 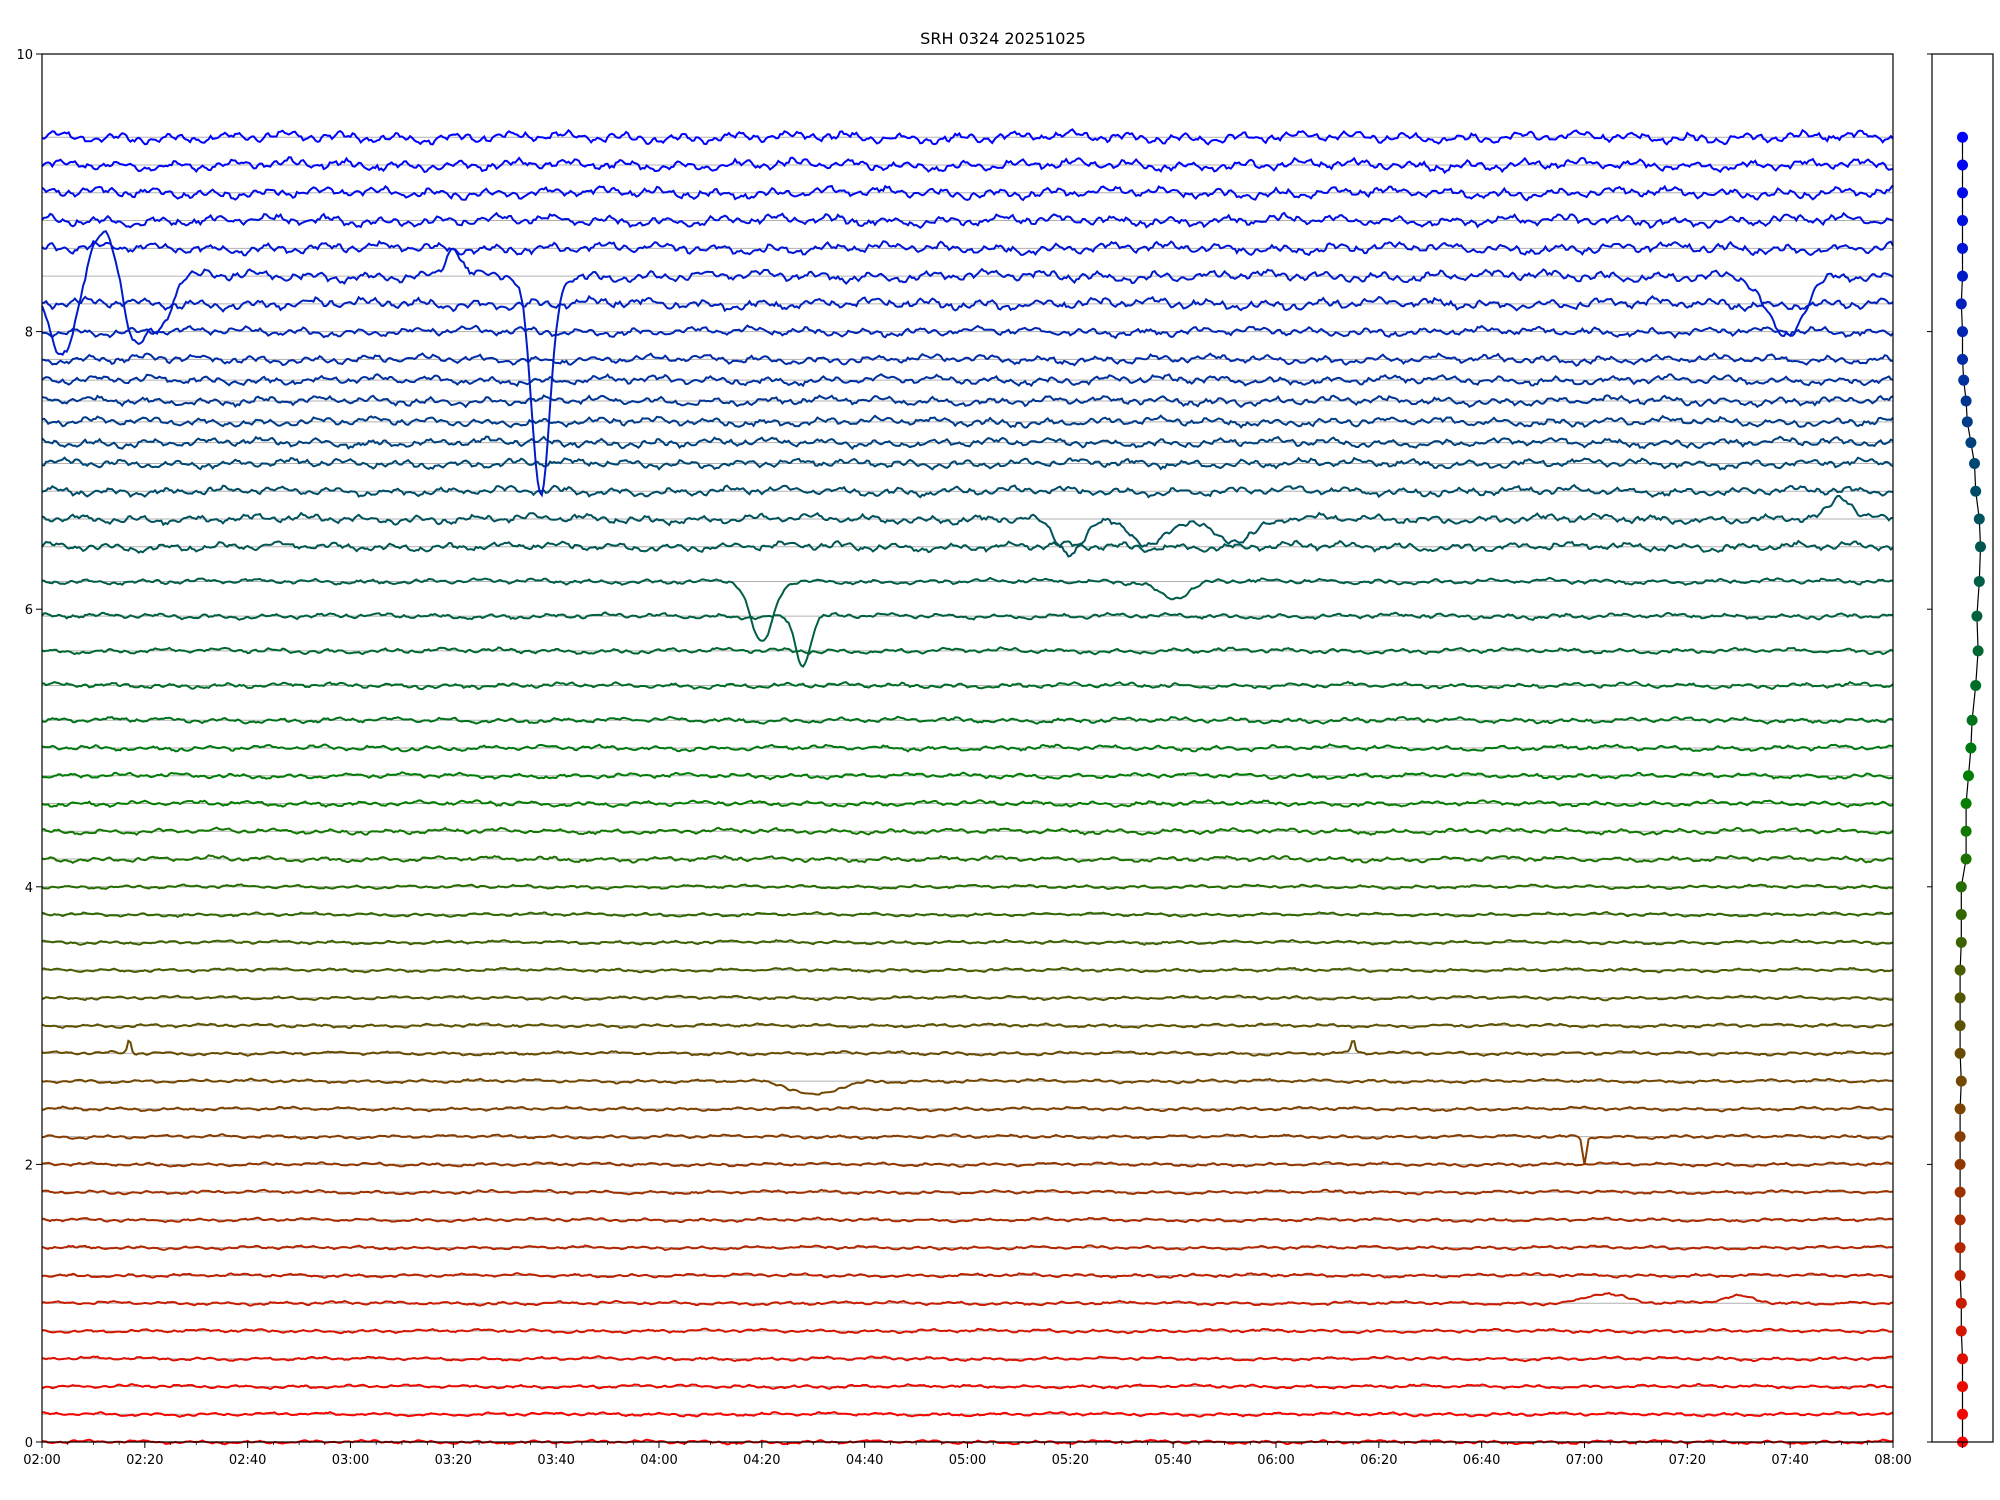 What do you see at coordinates (1960, 750) in the screenshot?
I see `side-panel-area` at bounding box center [1960, 750].